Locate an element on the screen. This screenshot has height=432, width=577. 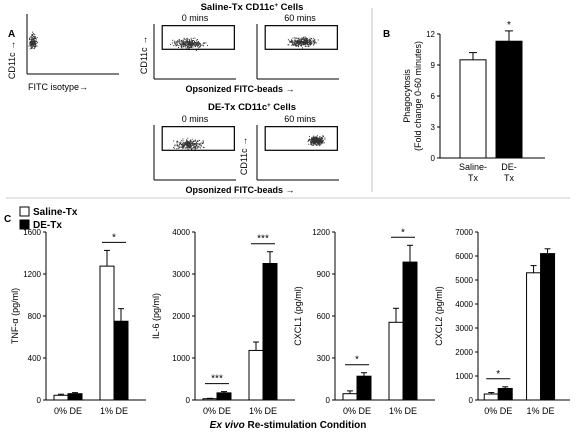
y-tick-label: 9 is located at coordinates (433, 65).